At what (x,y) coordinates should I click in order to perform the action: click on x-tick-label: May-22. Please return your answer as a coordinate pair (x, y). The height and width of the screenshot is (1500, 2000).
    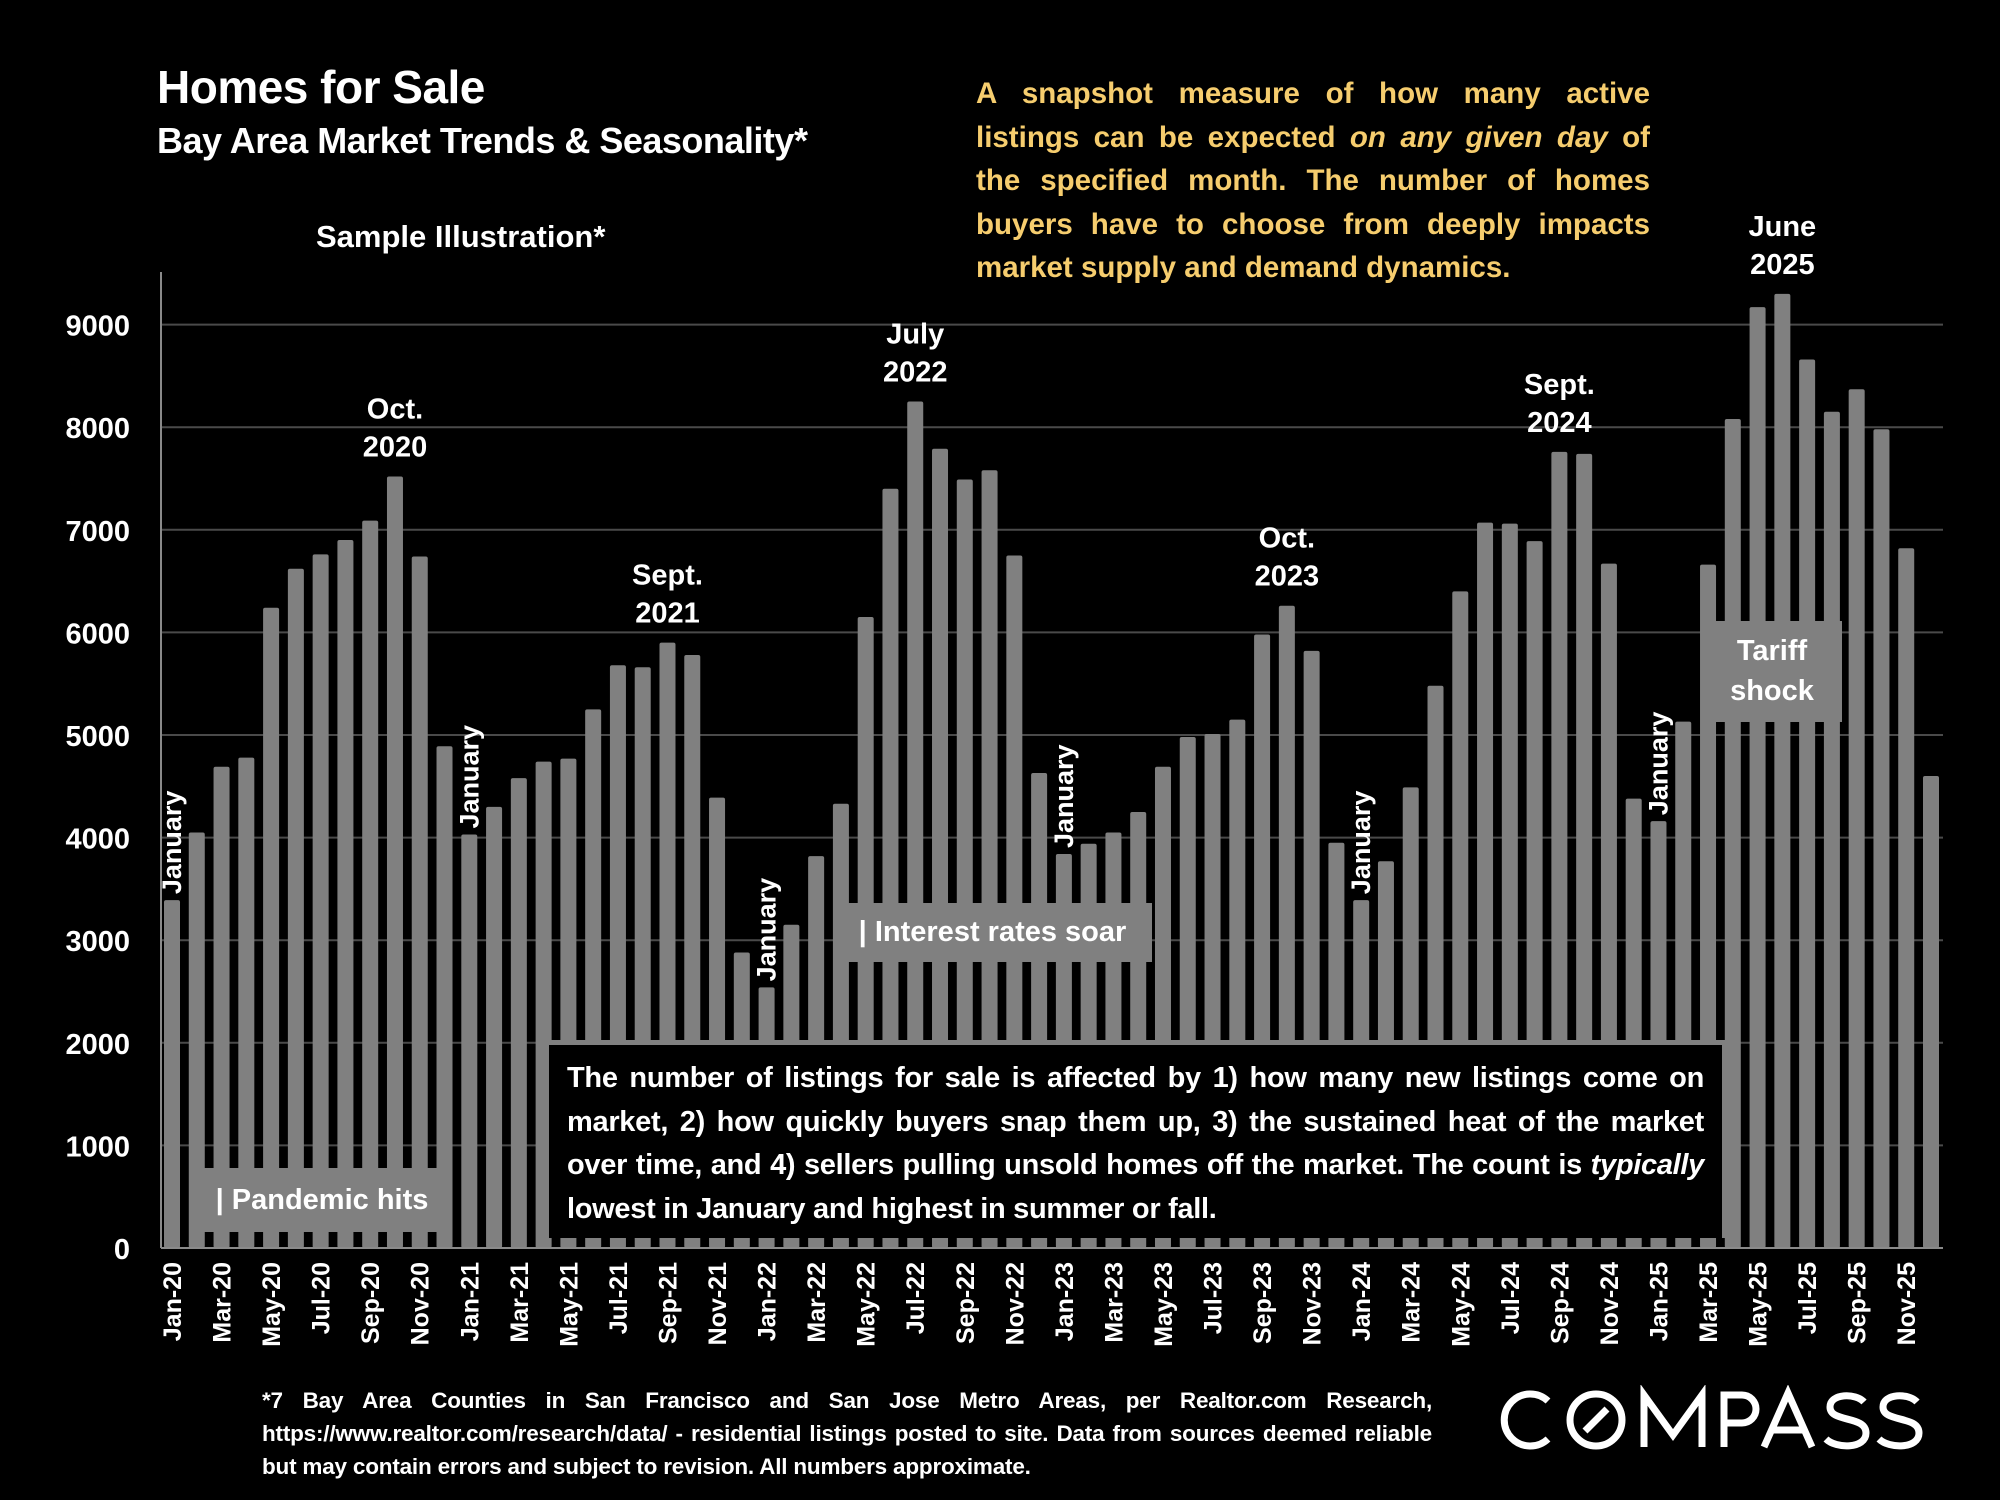
    Looking at the image, I should click on (867, 1304).